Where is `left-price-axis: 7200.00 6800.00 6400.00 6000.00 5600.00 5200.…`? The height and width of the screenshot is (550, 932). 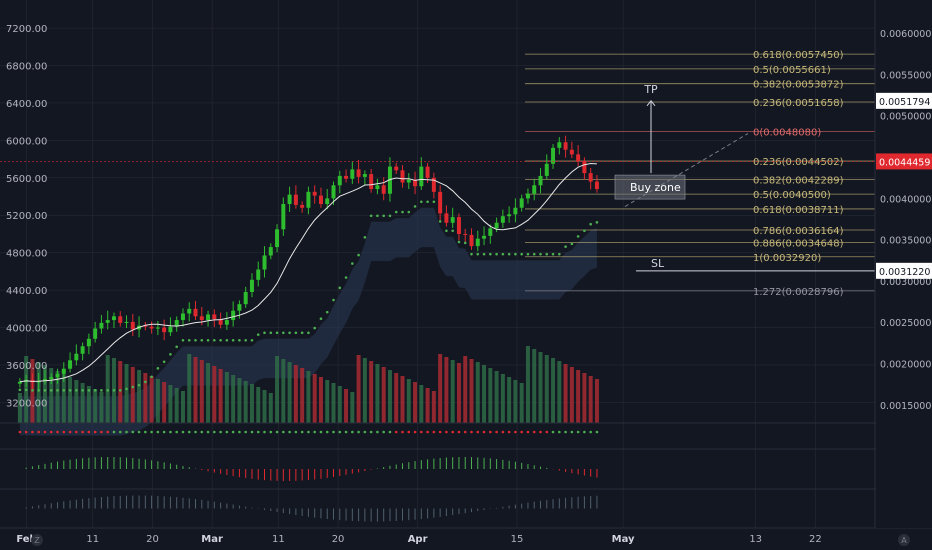
left-price-axis: 7200.00 6800.00 6400.00 6000.00 5600.00 5200.… is located at coordinates (26, 216).